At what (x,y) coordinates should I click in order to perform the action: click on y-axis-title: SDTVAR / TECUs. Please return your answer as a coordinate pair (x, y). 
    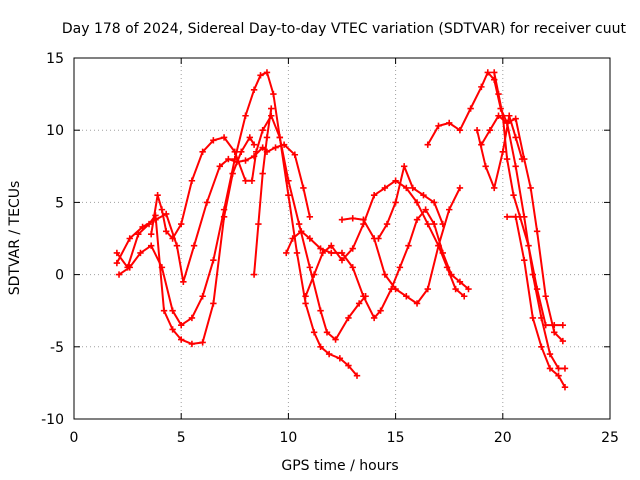
    Looking at the image, I should click on (15, 238).